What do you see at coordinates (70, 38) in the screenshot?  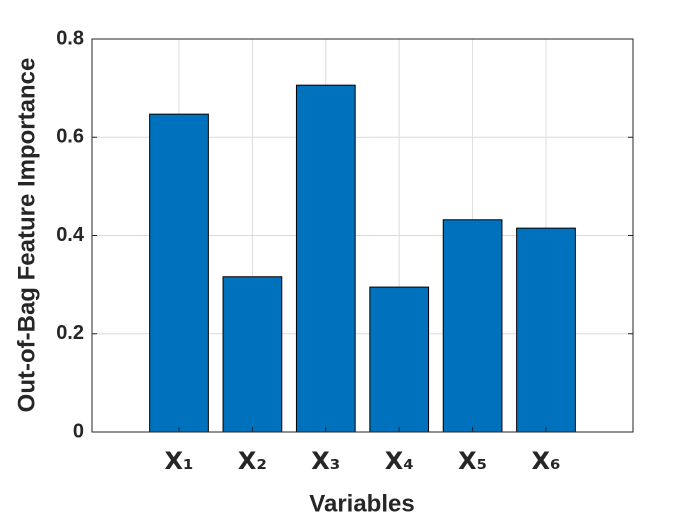 I see `y-tick-label: 0.8` at bounding box center [70, 38].